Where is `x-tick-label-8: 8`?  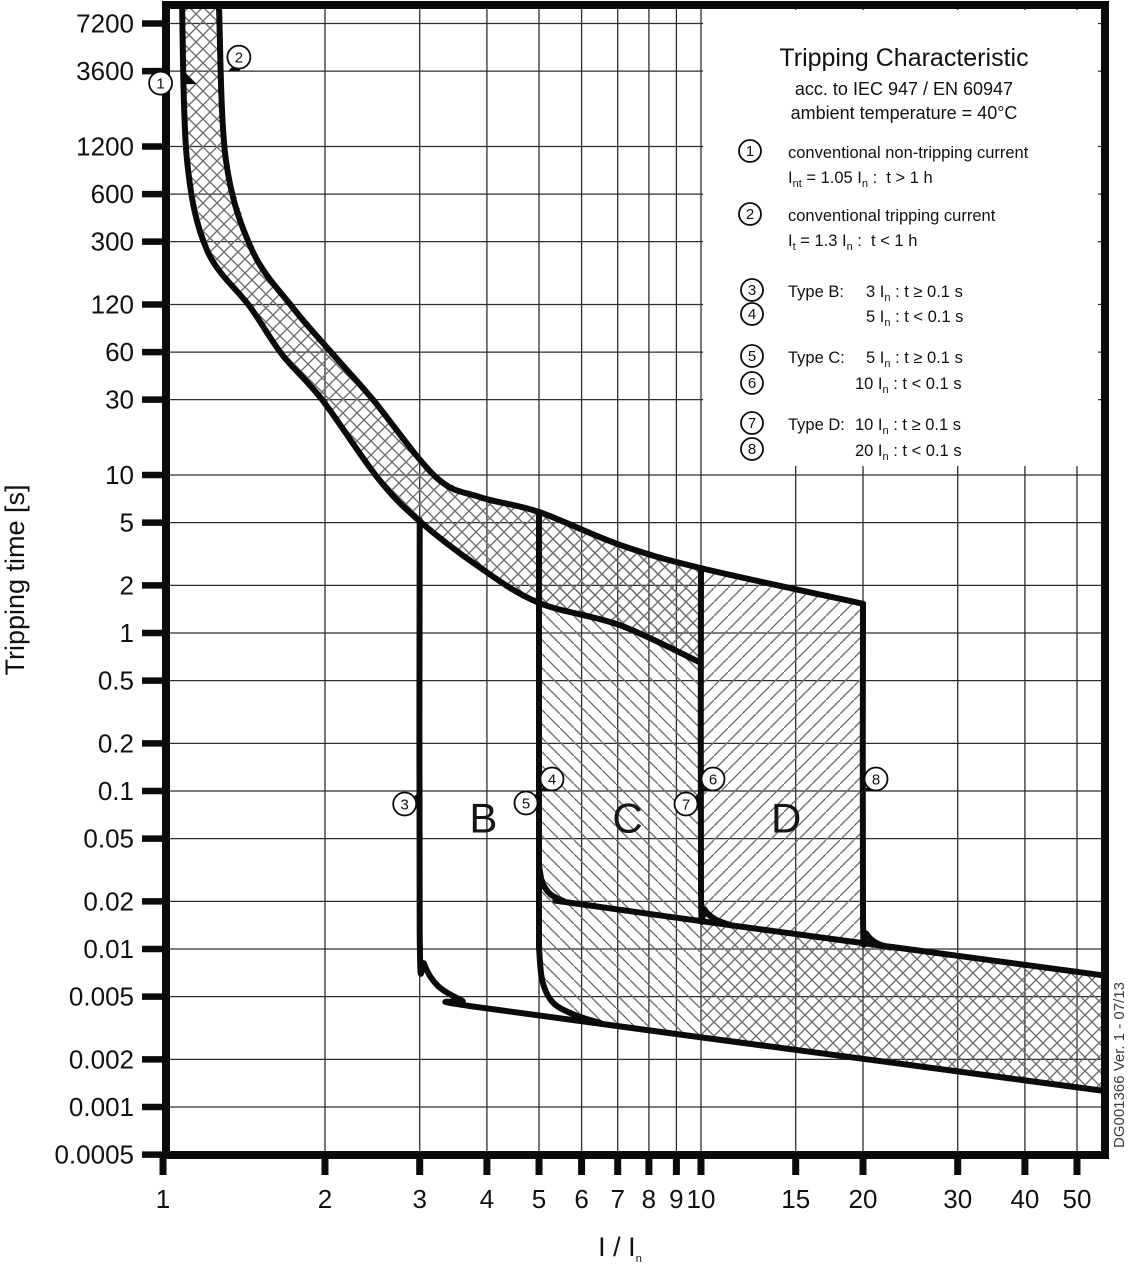
x-tick-label-8: 8 is located at coordinates (649, 1199).